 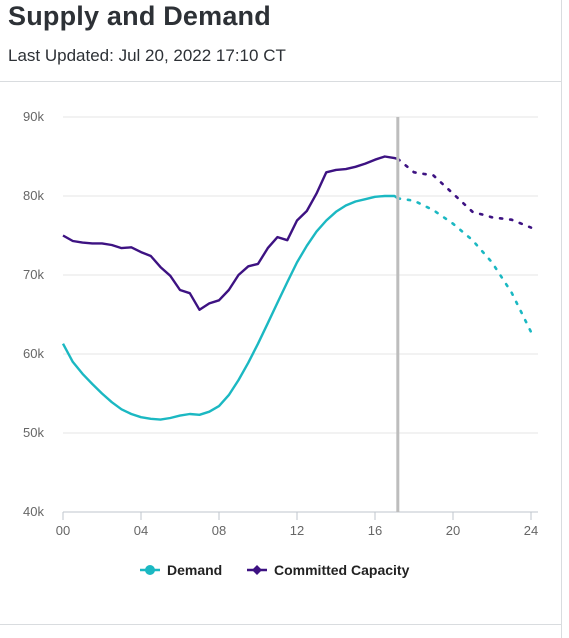 What do you see at coordinates (453, 530) in the screenshot?
I see `x-tick-label: 20` at bounding box center [453, 530].